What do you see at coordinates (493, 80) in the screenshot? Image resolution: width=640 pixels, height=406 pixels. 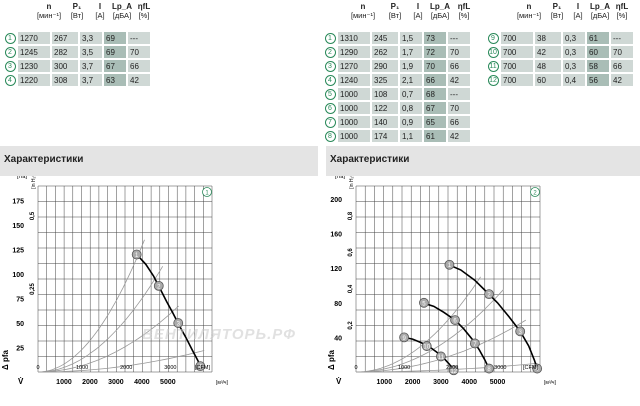 I see `row-number-badge: 12` at bounding box center [493, 80].